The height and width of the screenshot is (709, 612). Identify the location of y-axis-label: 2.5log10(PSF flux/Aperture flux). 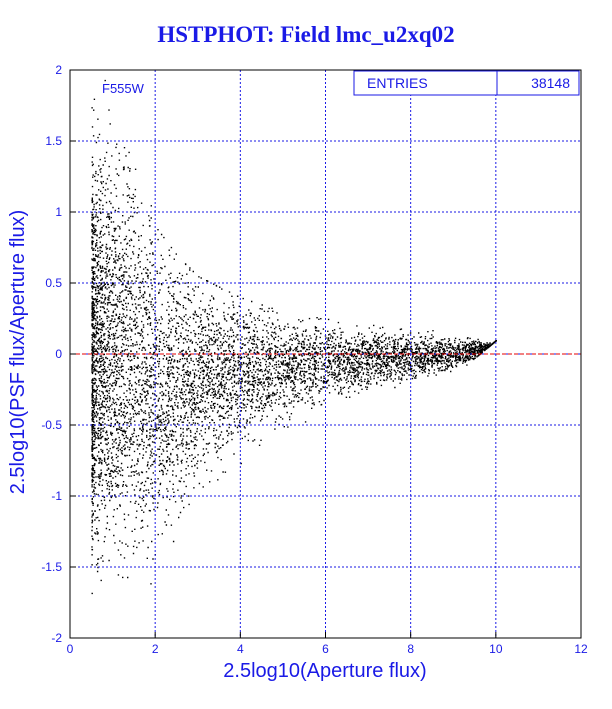
(18, 352).